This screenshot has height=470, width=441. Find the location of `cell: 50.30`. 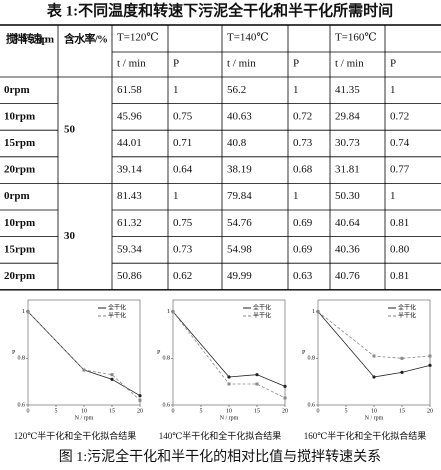

cell: 50.30 is located at coordinates (347, 196).